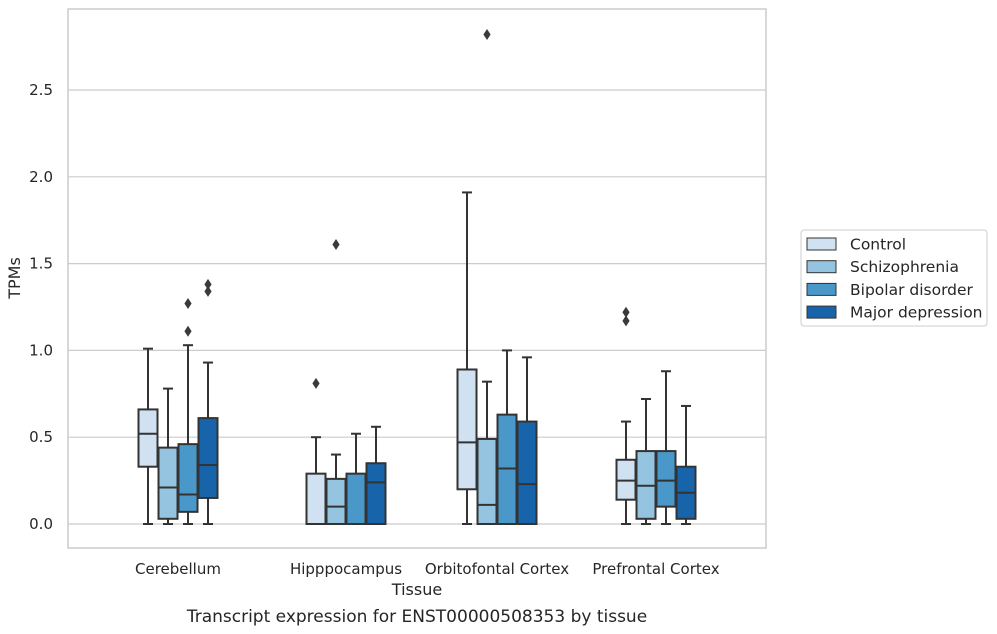 The width and height of the screenshot is (997, 634). What do you see at coordinates (346, 569) in the screenshot?
I see `x-tick-label: Hipppocampus` at bounding box center [346, 569].